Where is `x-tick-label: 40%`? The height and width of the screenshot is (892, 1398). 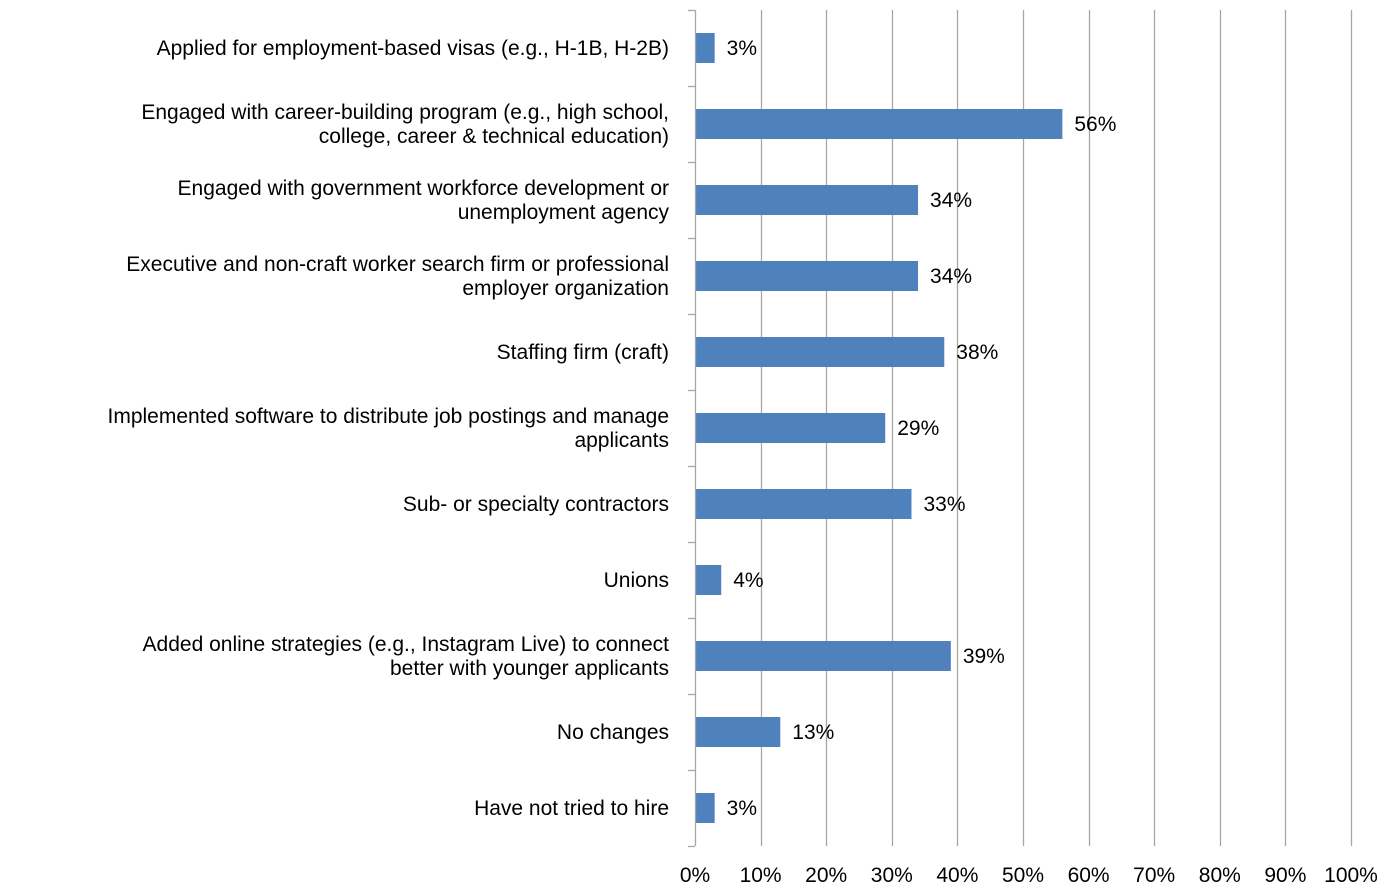 x-tick-label: 40% is located at coordinates (957, 875).